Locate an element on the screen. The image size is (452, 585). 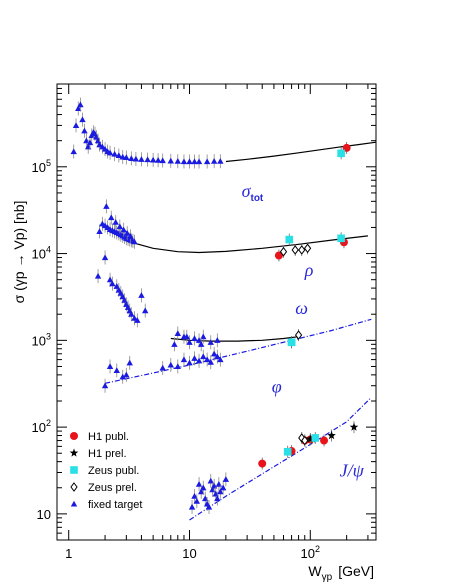
label-omega: ω is located at coordinates (301, 308).